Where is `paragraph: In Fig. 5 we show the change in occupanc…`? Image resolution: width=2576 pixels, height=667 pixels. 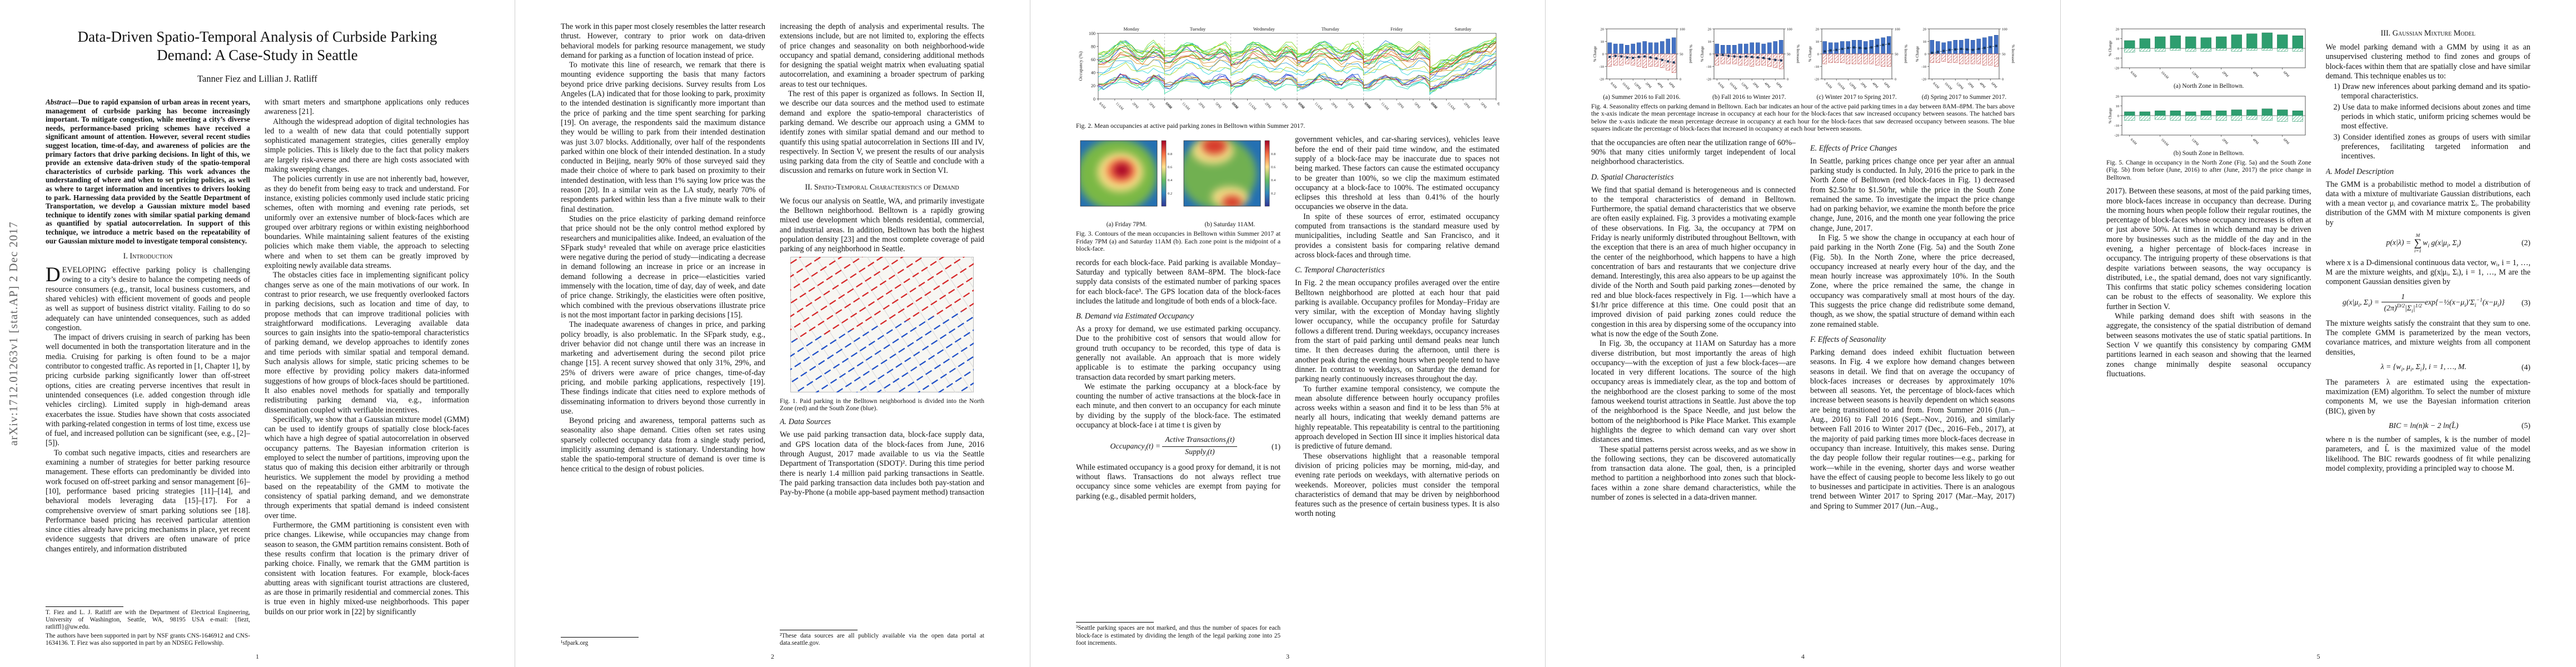
paragraph: In Fig. 5 we show the change in occupanc… is located at coordinates (1912, 281).